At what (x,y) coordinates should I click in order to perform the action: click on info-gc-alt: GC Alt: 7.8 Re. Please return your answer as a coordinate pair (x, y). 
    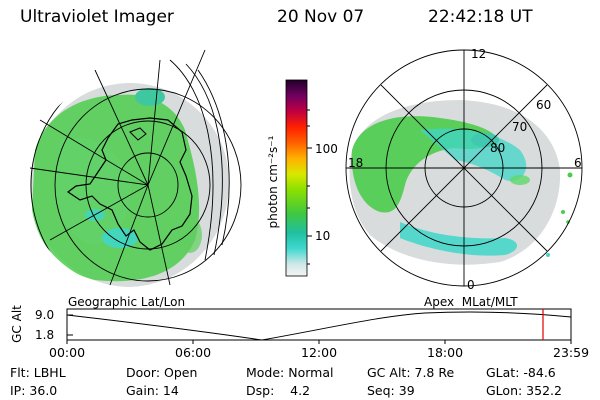
    Looking at the image, I should click on (411, 372).